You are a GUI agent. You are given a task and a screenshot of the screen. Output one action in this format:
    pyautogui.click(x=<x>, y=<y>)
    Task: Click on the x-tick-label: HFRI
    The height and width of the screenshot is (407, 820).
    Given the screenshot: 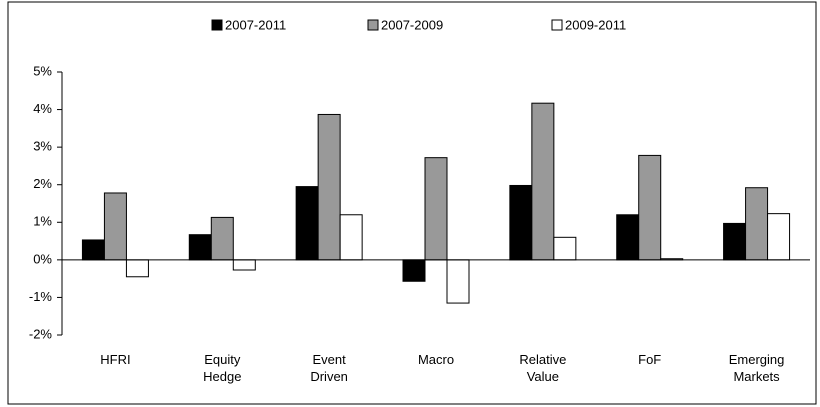 What is the action you would take?
    pyautogui.click(x=115, y=359)
    